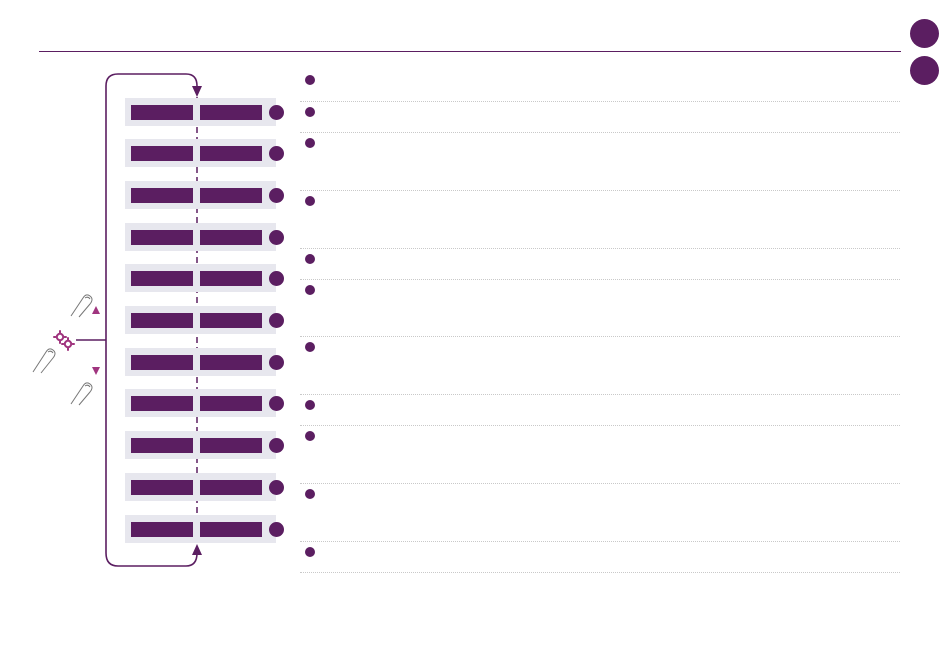 Image resolution: width=950 pixels, height=665 pixels. I want to click on loop-top-line, so click(151, 80).